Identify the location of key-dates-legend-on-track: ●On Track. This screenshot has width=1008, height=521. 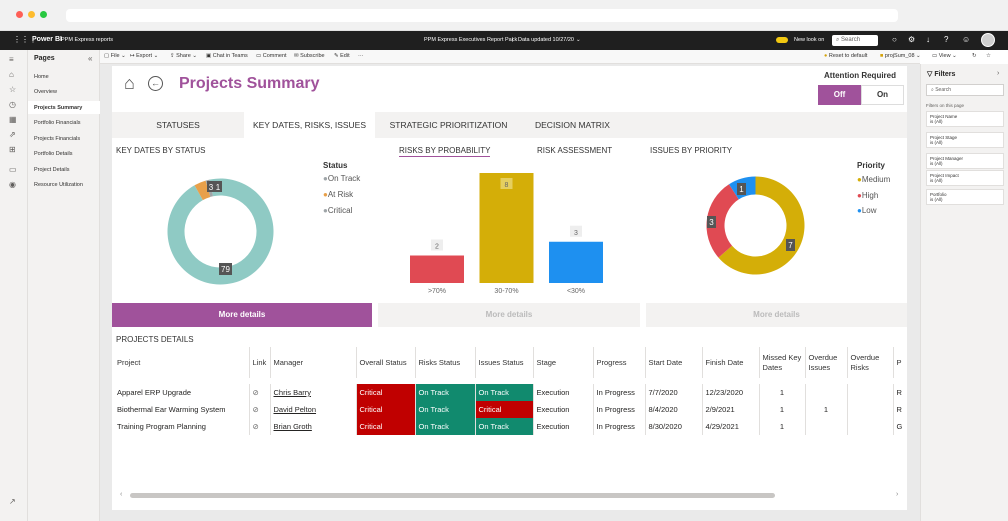
(341, 178).